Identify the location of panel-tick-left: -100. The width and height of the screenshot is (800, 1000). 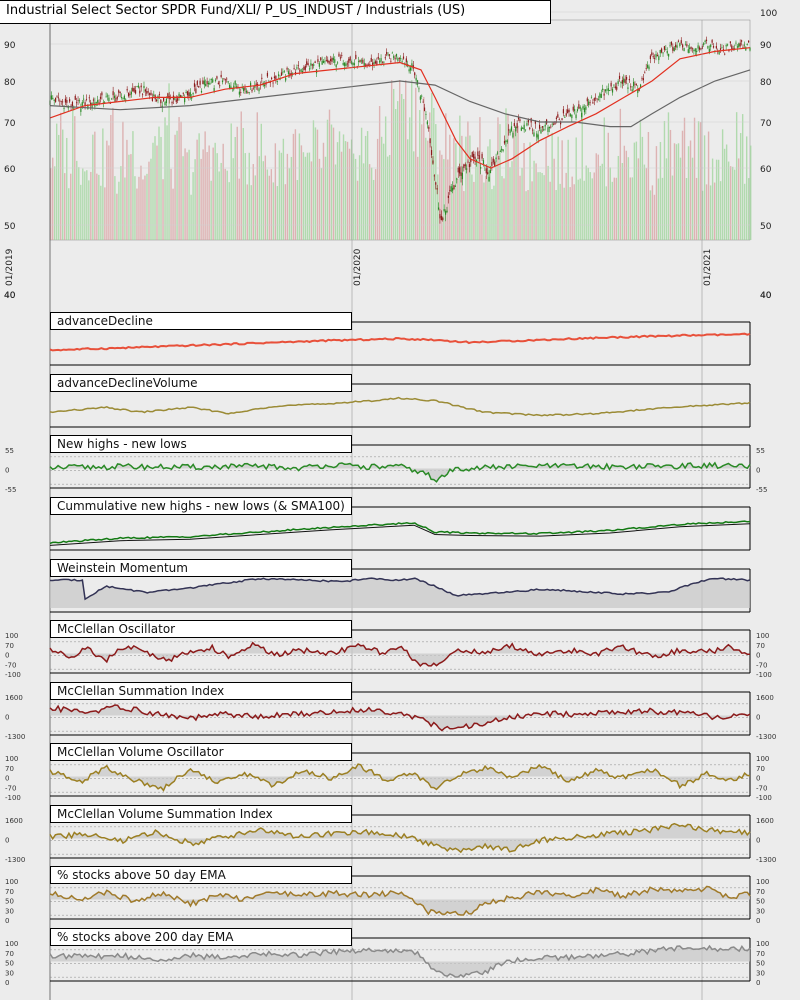
(13, 675).